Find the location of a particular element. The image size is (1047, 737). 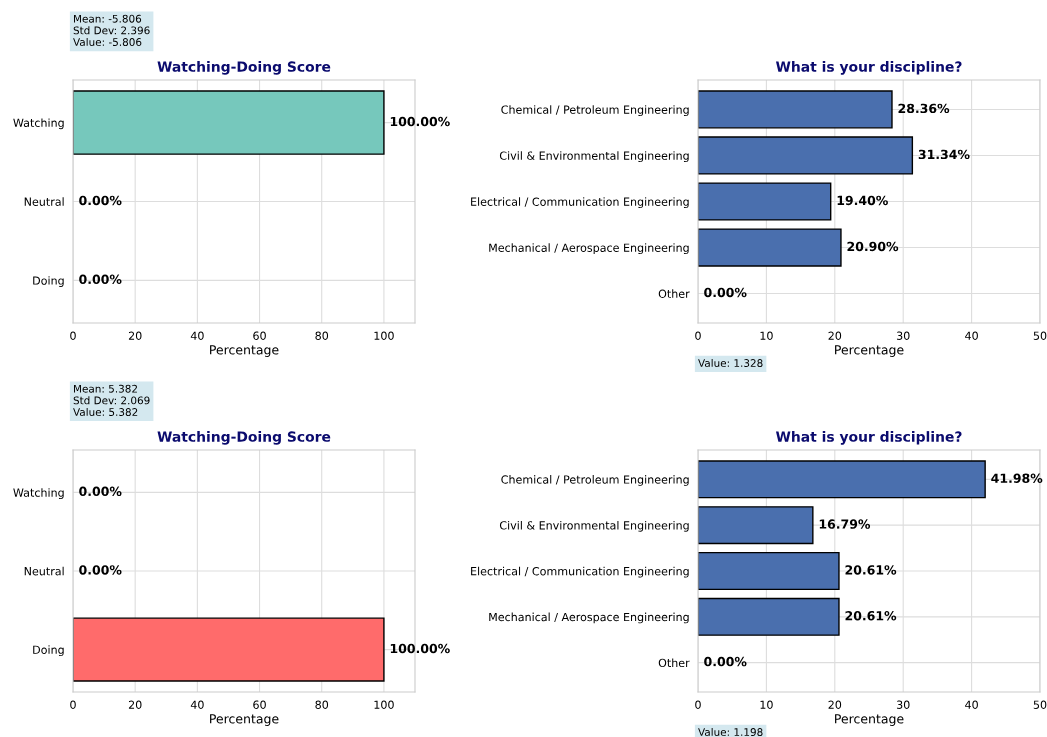

text: Mean: 5.382 Std Dev: 2.069 Value: 5.382 is located at coordinates (111, 400).